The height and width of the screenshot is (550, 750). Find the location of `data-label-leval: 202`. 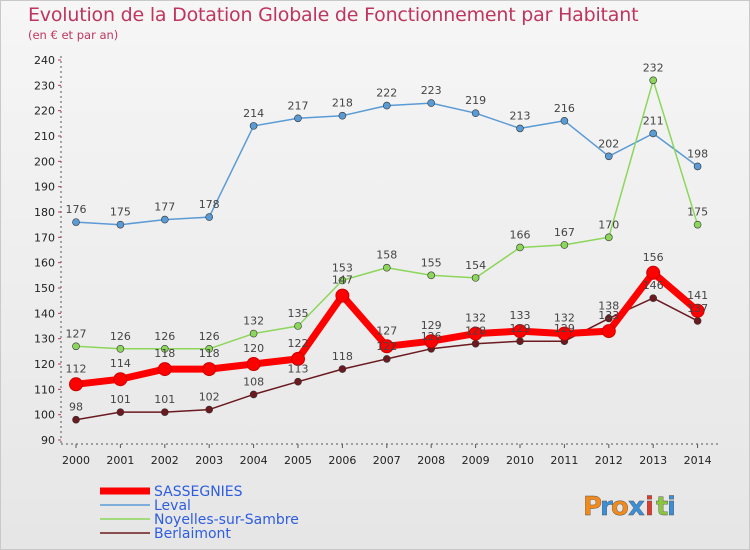

data-label-leval: 202 is located at coordinates (608, 143).